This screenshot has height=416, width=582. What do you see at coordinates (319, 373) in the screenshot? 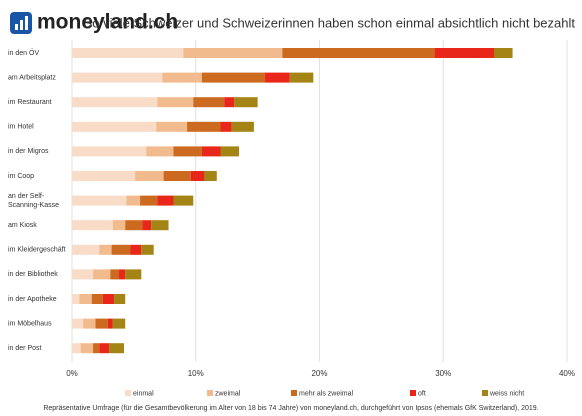
I see `x-tick-label: 20%` at bounding box center [319, 373].